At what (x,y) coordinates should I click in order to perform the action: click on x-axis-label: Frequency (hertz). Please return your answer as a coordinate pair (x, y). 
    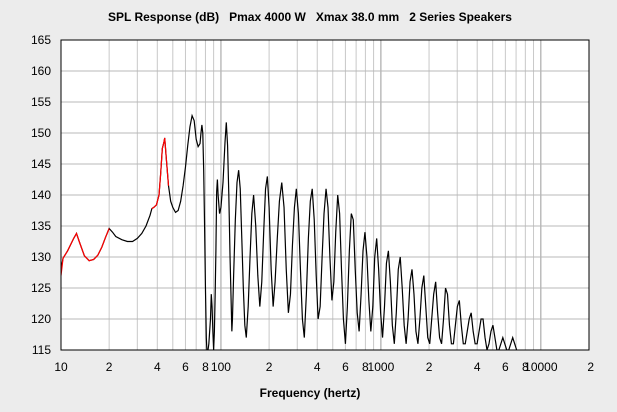
    Looking at the image, I should click on (310, 393).